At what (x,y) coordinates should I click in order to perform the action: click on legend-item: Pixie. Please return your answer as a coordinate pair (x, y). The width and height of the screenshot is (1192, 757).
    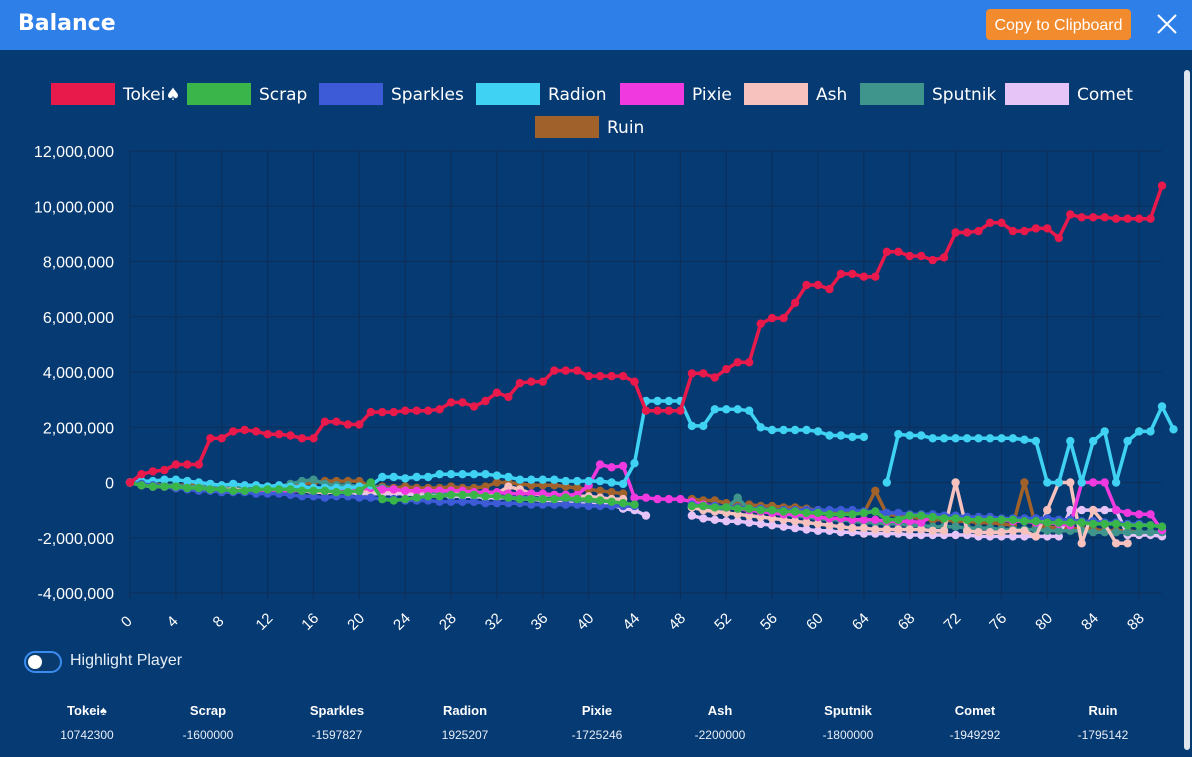
    Looking at the image, I should click on (676, 94).